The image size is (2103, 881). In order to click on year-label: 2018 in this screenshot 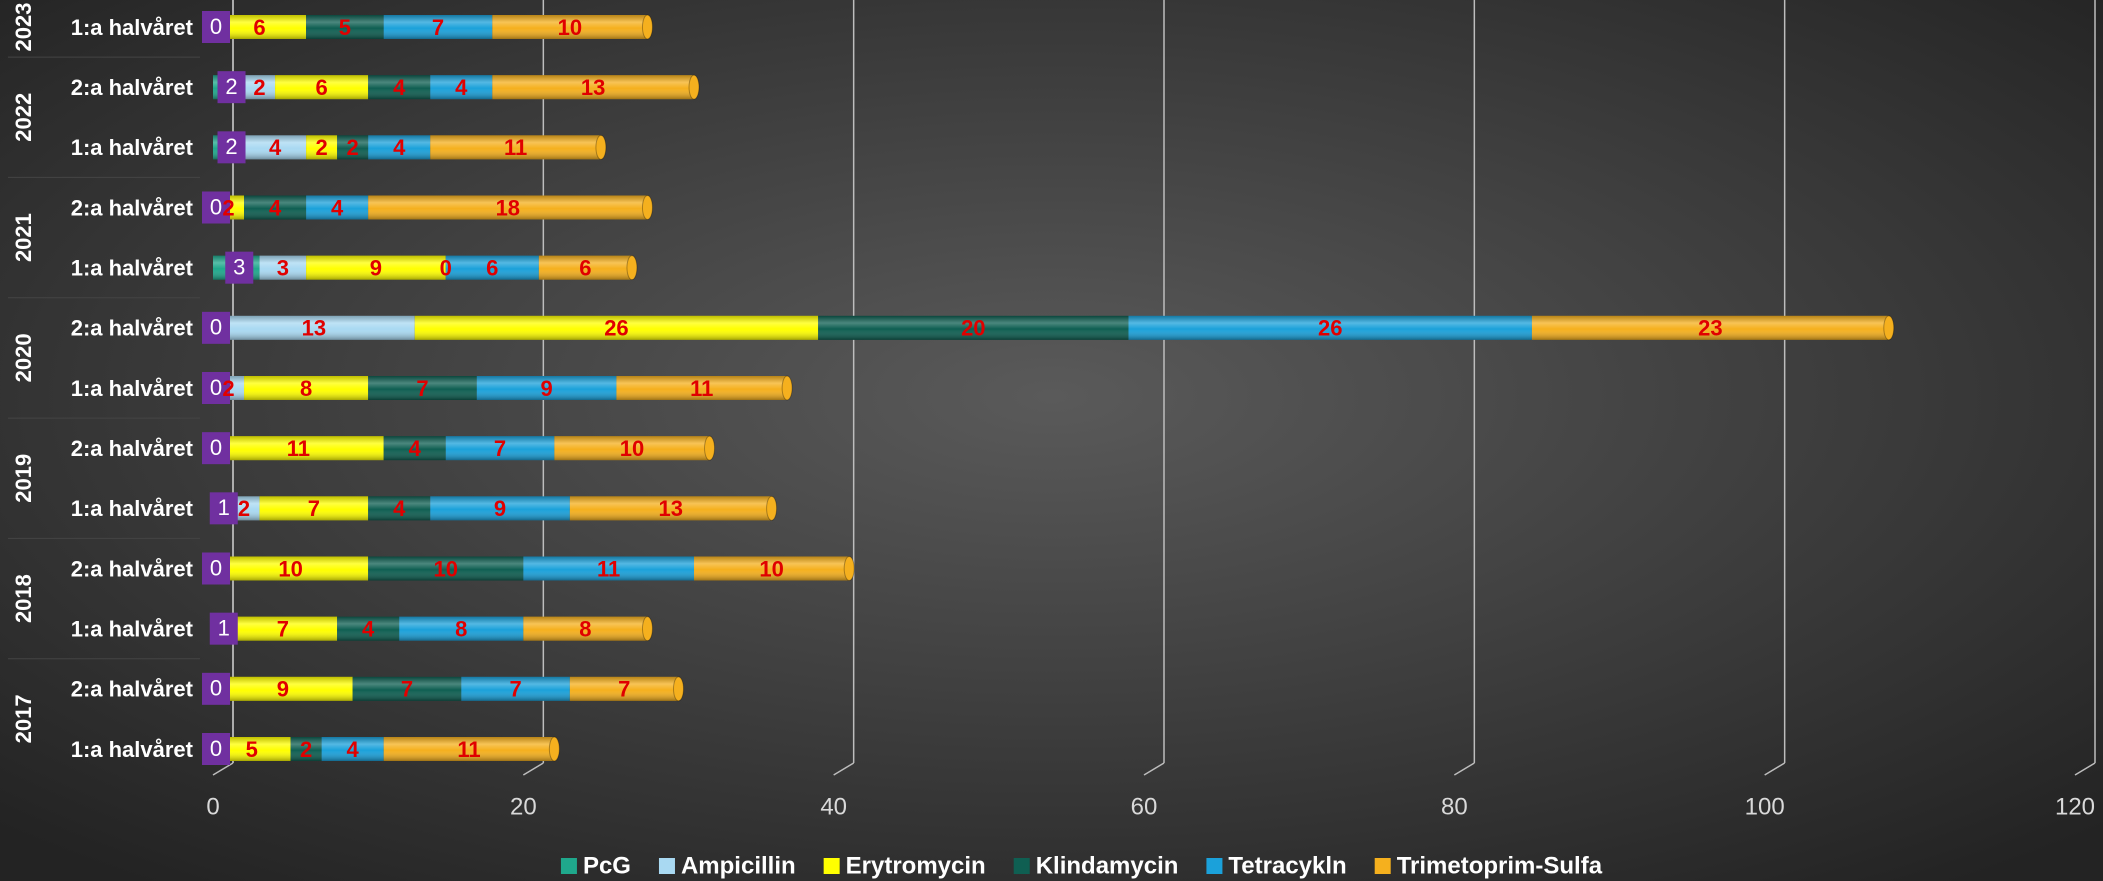, I will do `click(23, 598)`.